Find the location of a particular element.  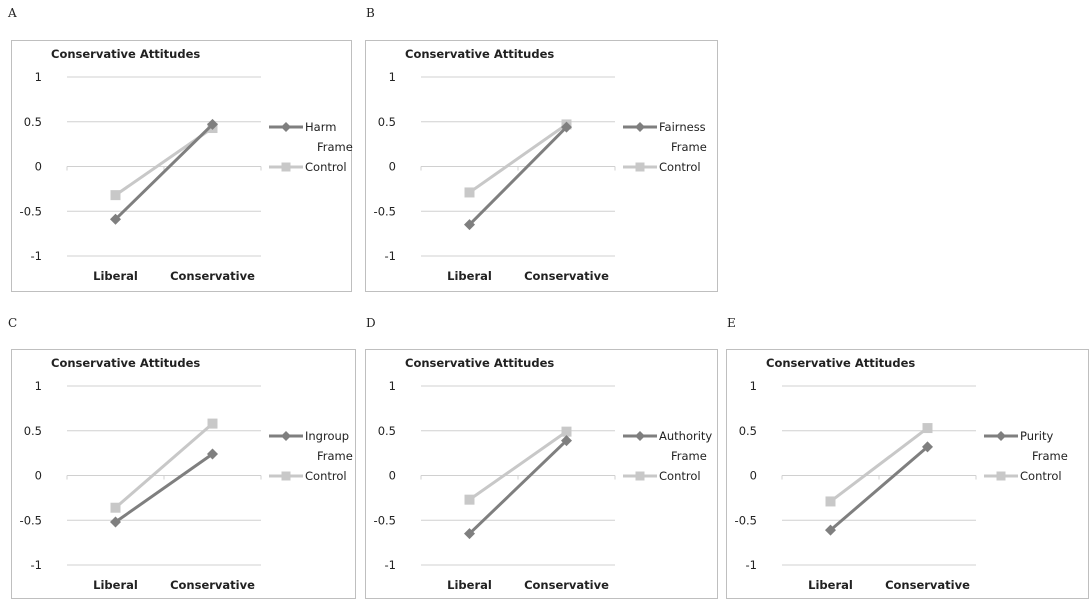

panel-letter: B is located at coordinates (370, 13).